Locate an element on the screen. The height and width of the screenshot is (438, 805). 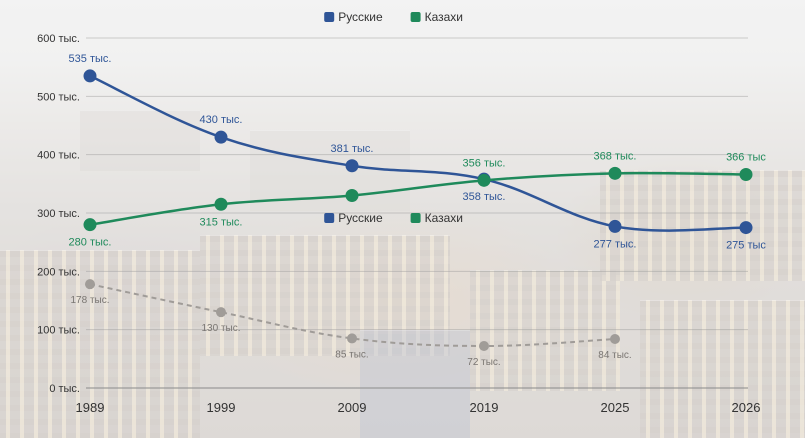
data-label: 381 тыс. is located at coordinates (352, 149).